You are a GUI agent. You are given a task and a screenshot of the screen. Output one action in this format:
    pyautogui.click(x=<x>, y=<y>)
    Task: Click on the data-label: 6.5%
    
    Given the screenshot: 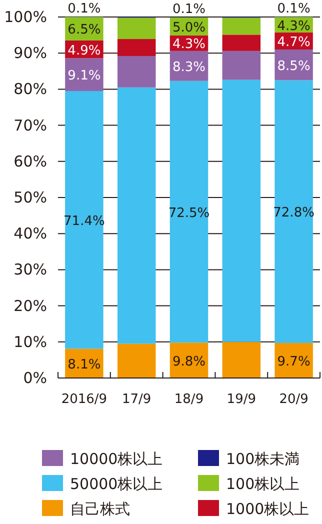 What is the action you would take?
    pyautogui.click(x=84, y=30)
    